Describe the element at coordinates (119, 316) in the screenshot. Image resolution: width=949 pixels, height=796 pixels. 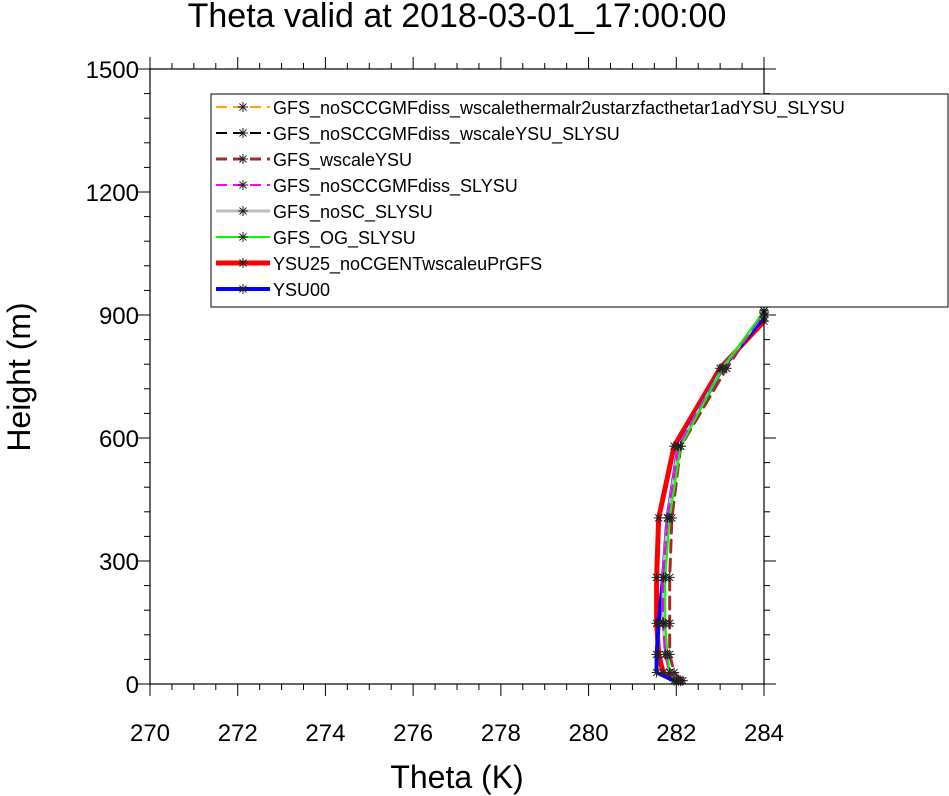
I see `y-tick-label: 900` at that location.